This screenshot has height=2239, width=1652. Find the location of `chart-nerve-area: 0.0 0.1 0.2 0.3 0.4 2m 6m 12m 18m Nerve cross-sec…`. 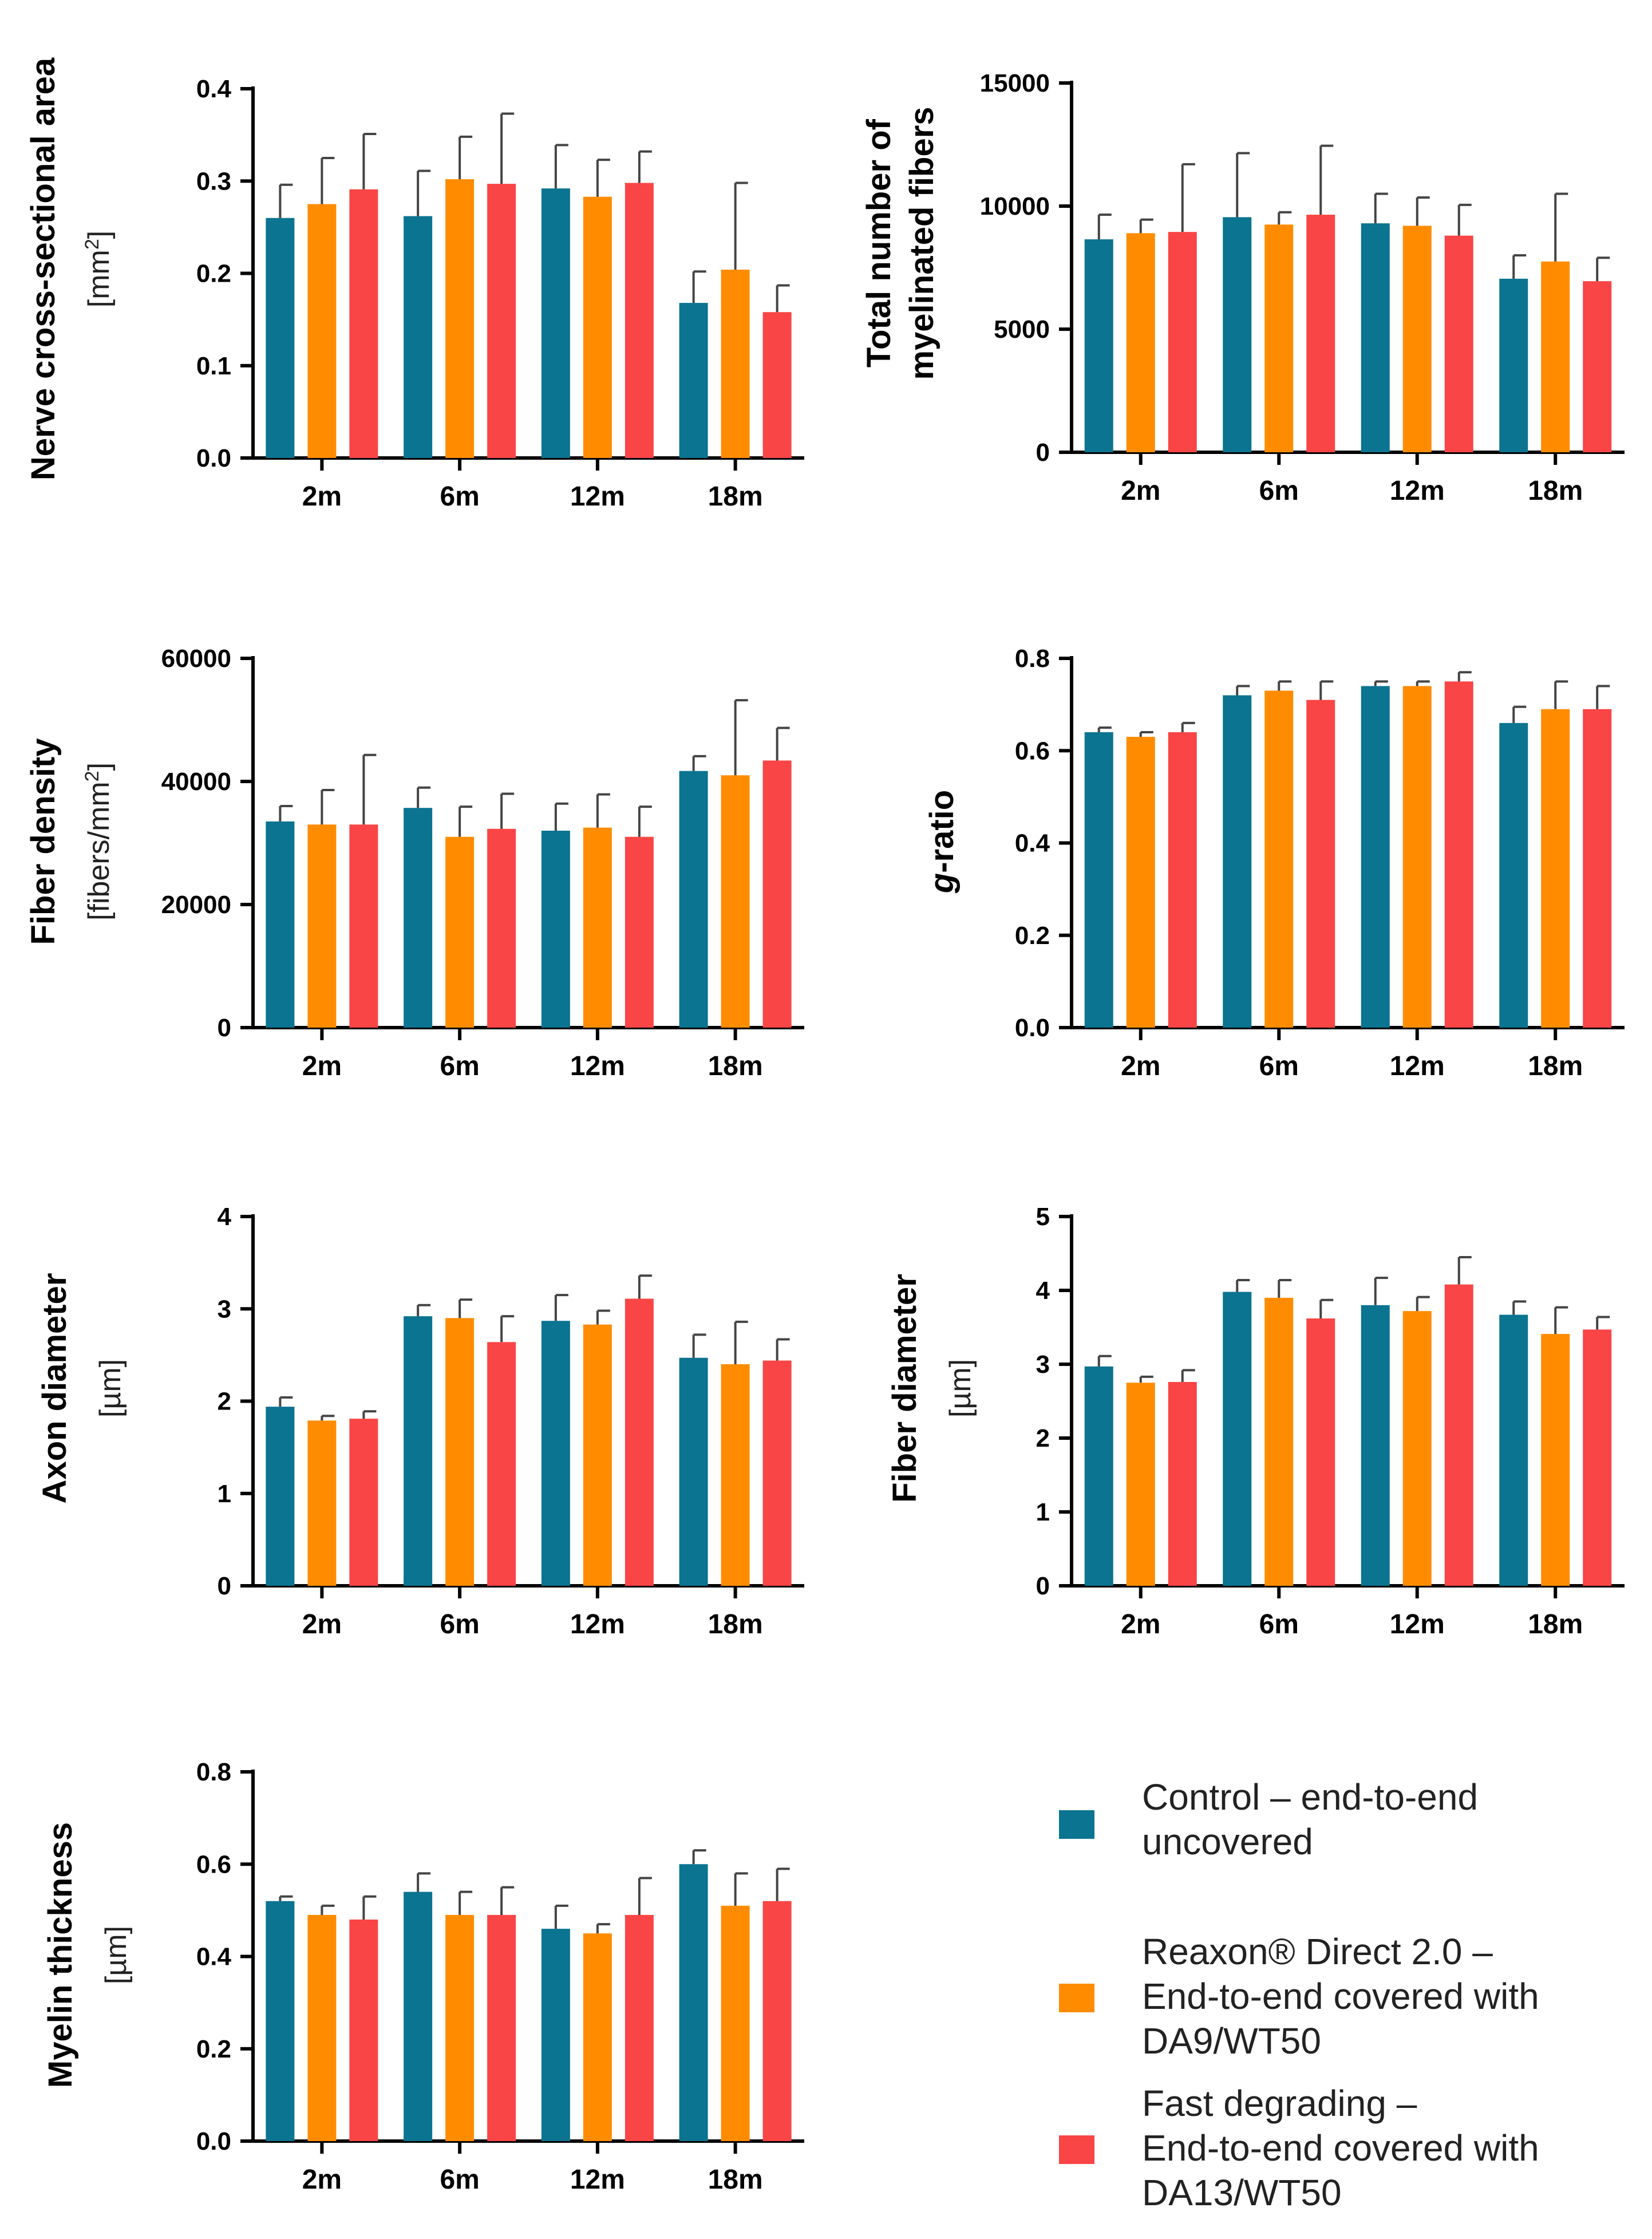

chart-nerve-area: 0.0 0.1 0.2 0.3 0.4 2m 6m 12m 18m Nerve cross-sec… is located at coordinates (414, 284).